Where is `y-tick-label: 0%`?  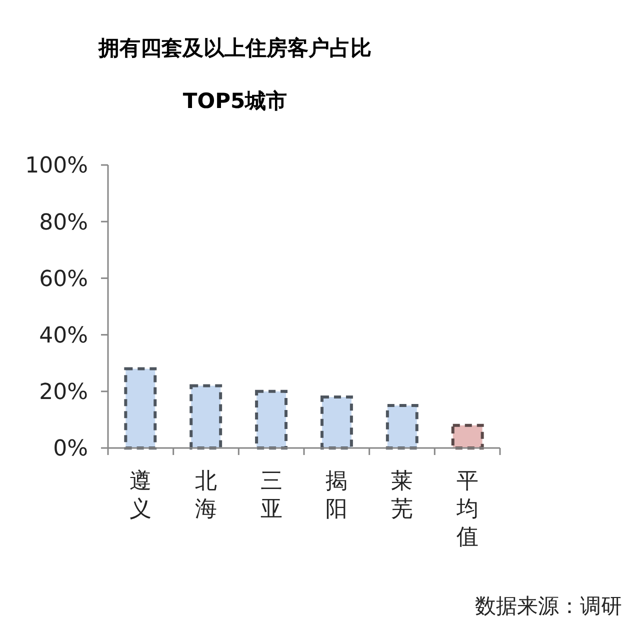 y-tick-label: 0% is located at coordinates (70, 449).